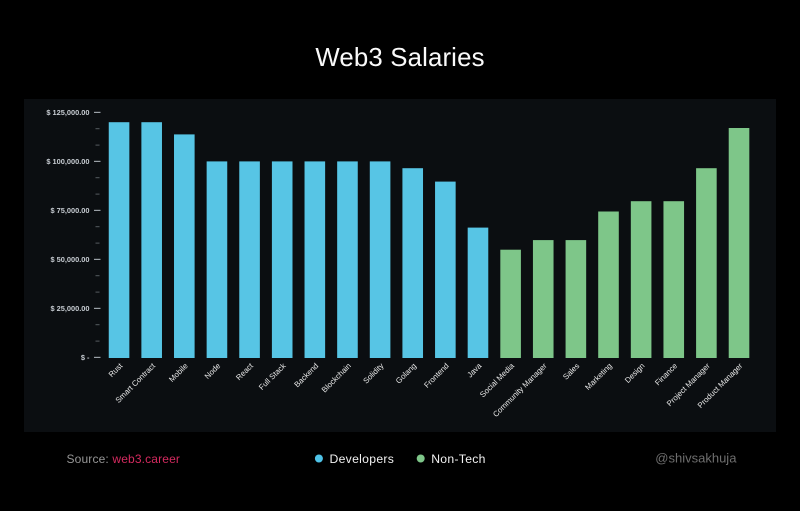  Describe the element at coordinates (67, 161) in the screenshot. I see `svg-text: $ 100,000.00` at that location.